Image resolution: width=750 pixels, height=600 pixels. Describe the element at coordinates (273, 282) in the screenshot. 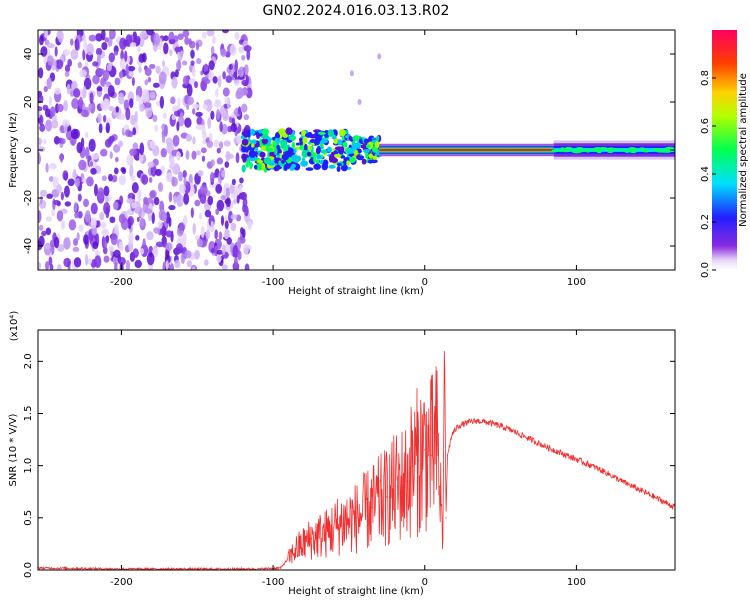

I see `x-tick-label: -100` at that location.